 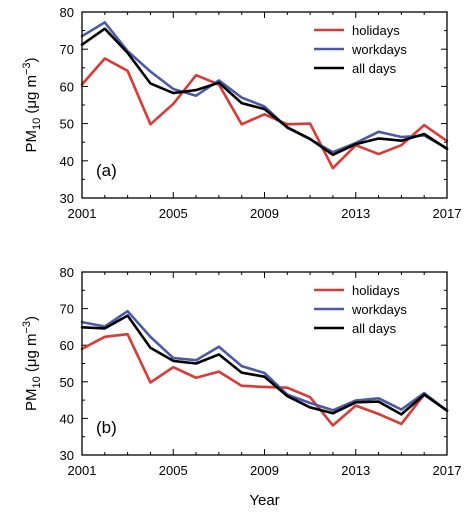 I want to click on x-axis-title: Year, so click(x=264, y=500).